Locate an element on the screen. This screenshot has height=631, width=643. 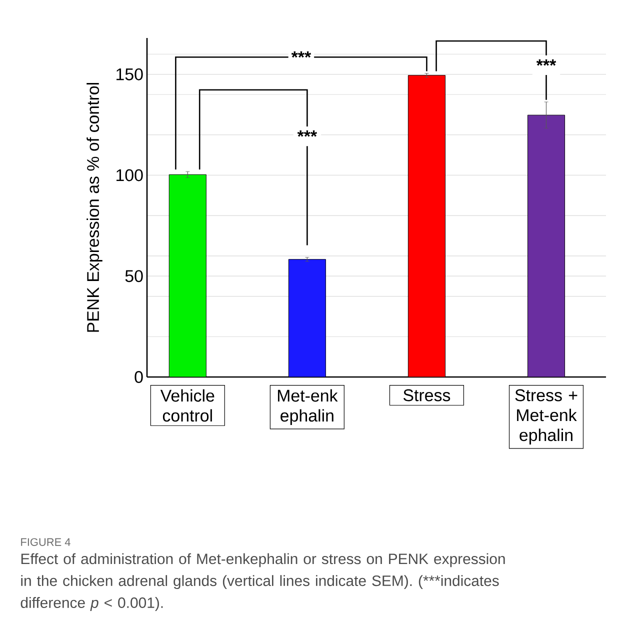
y-axis-title: PENK Expression as % of control is located at coordinates (94, 207).